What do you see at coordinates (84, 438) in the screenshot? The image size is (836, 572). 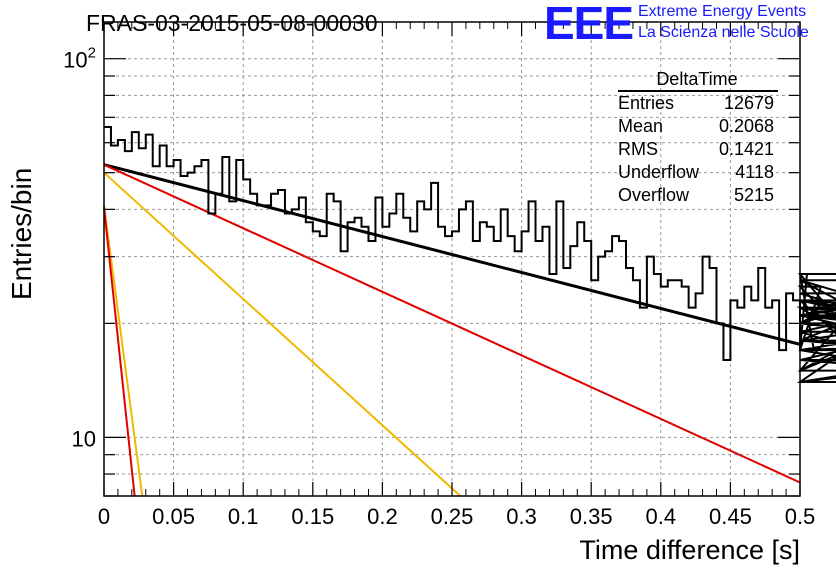 I see `y-tick-label: 10` at bounding box center [84, 438].